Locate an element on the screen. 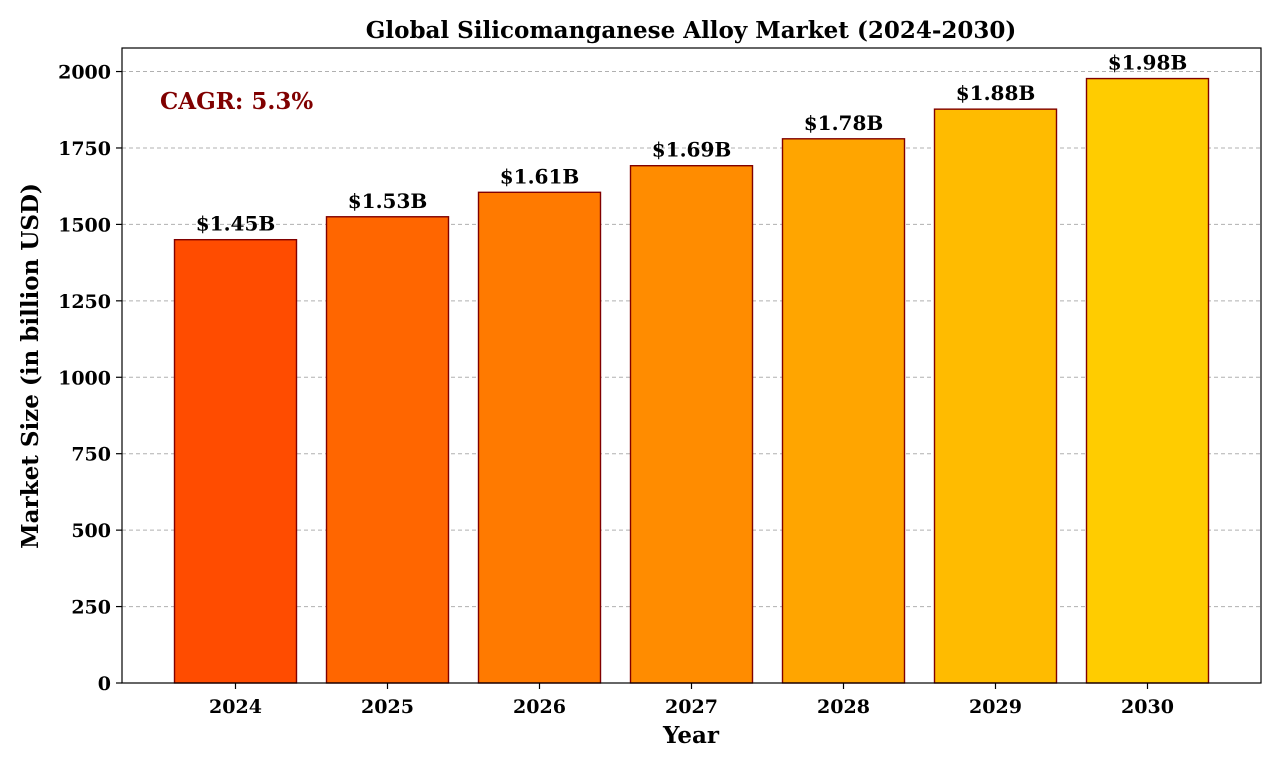 This screenshot has width=1280, height=768. bar-value-label: $1.45B is located at coordinates (236, 224).